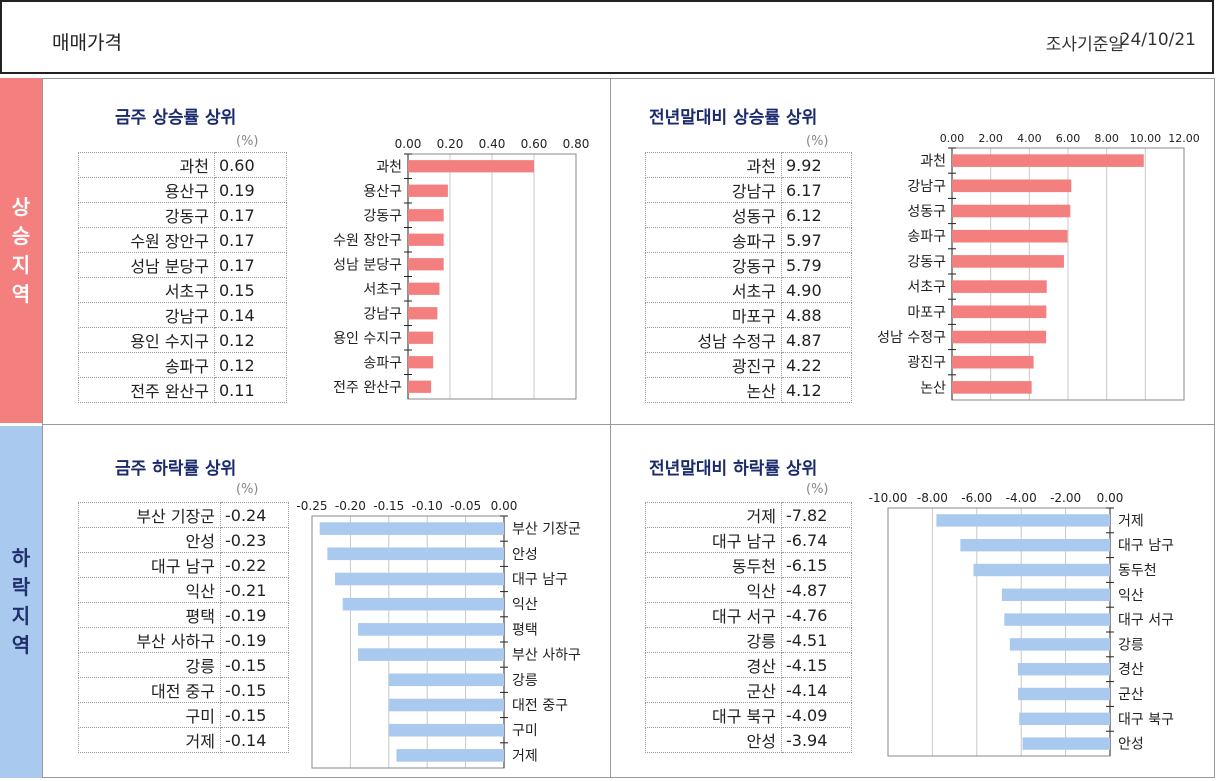 This screenshot has width=1218, height=781. I want to click on rise-sidebar-char: 역, so click(21, 293).